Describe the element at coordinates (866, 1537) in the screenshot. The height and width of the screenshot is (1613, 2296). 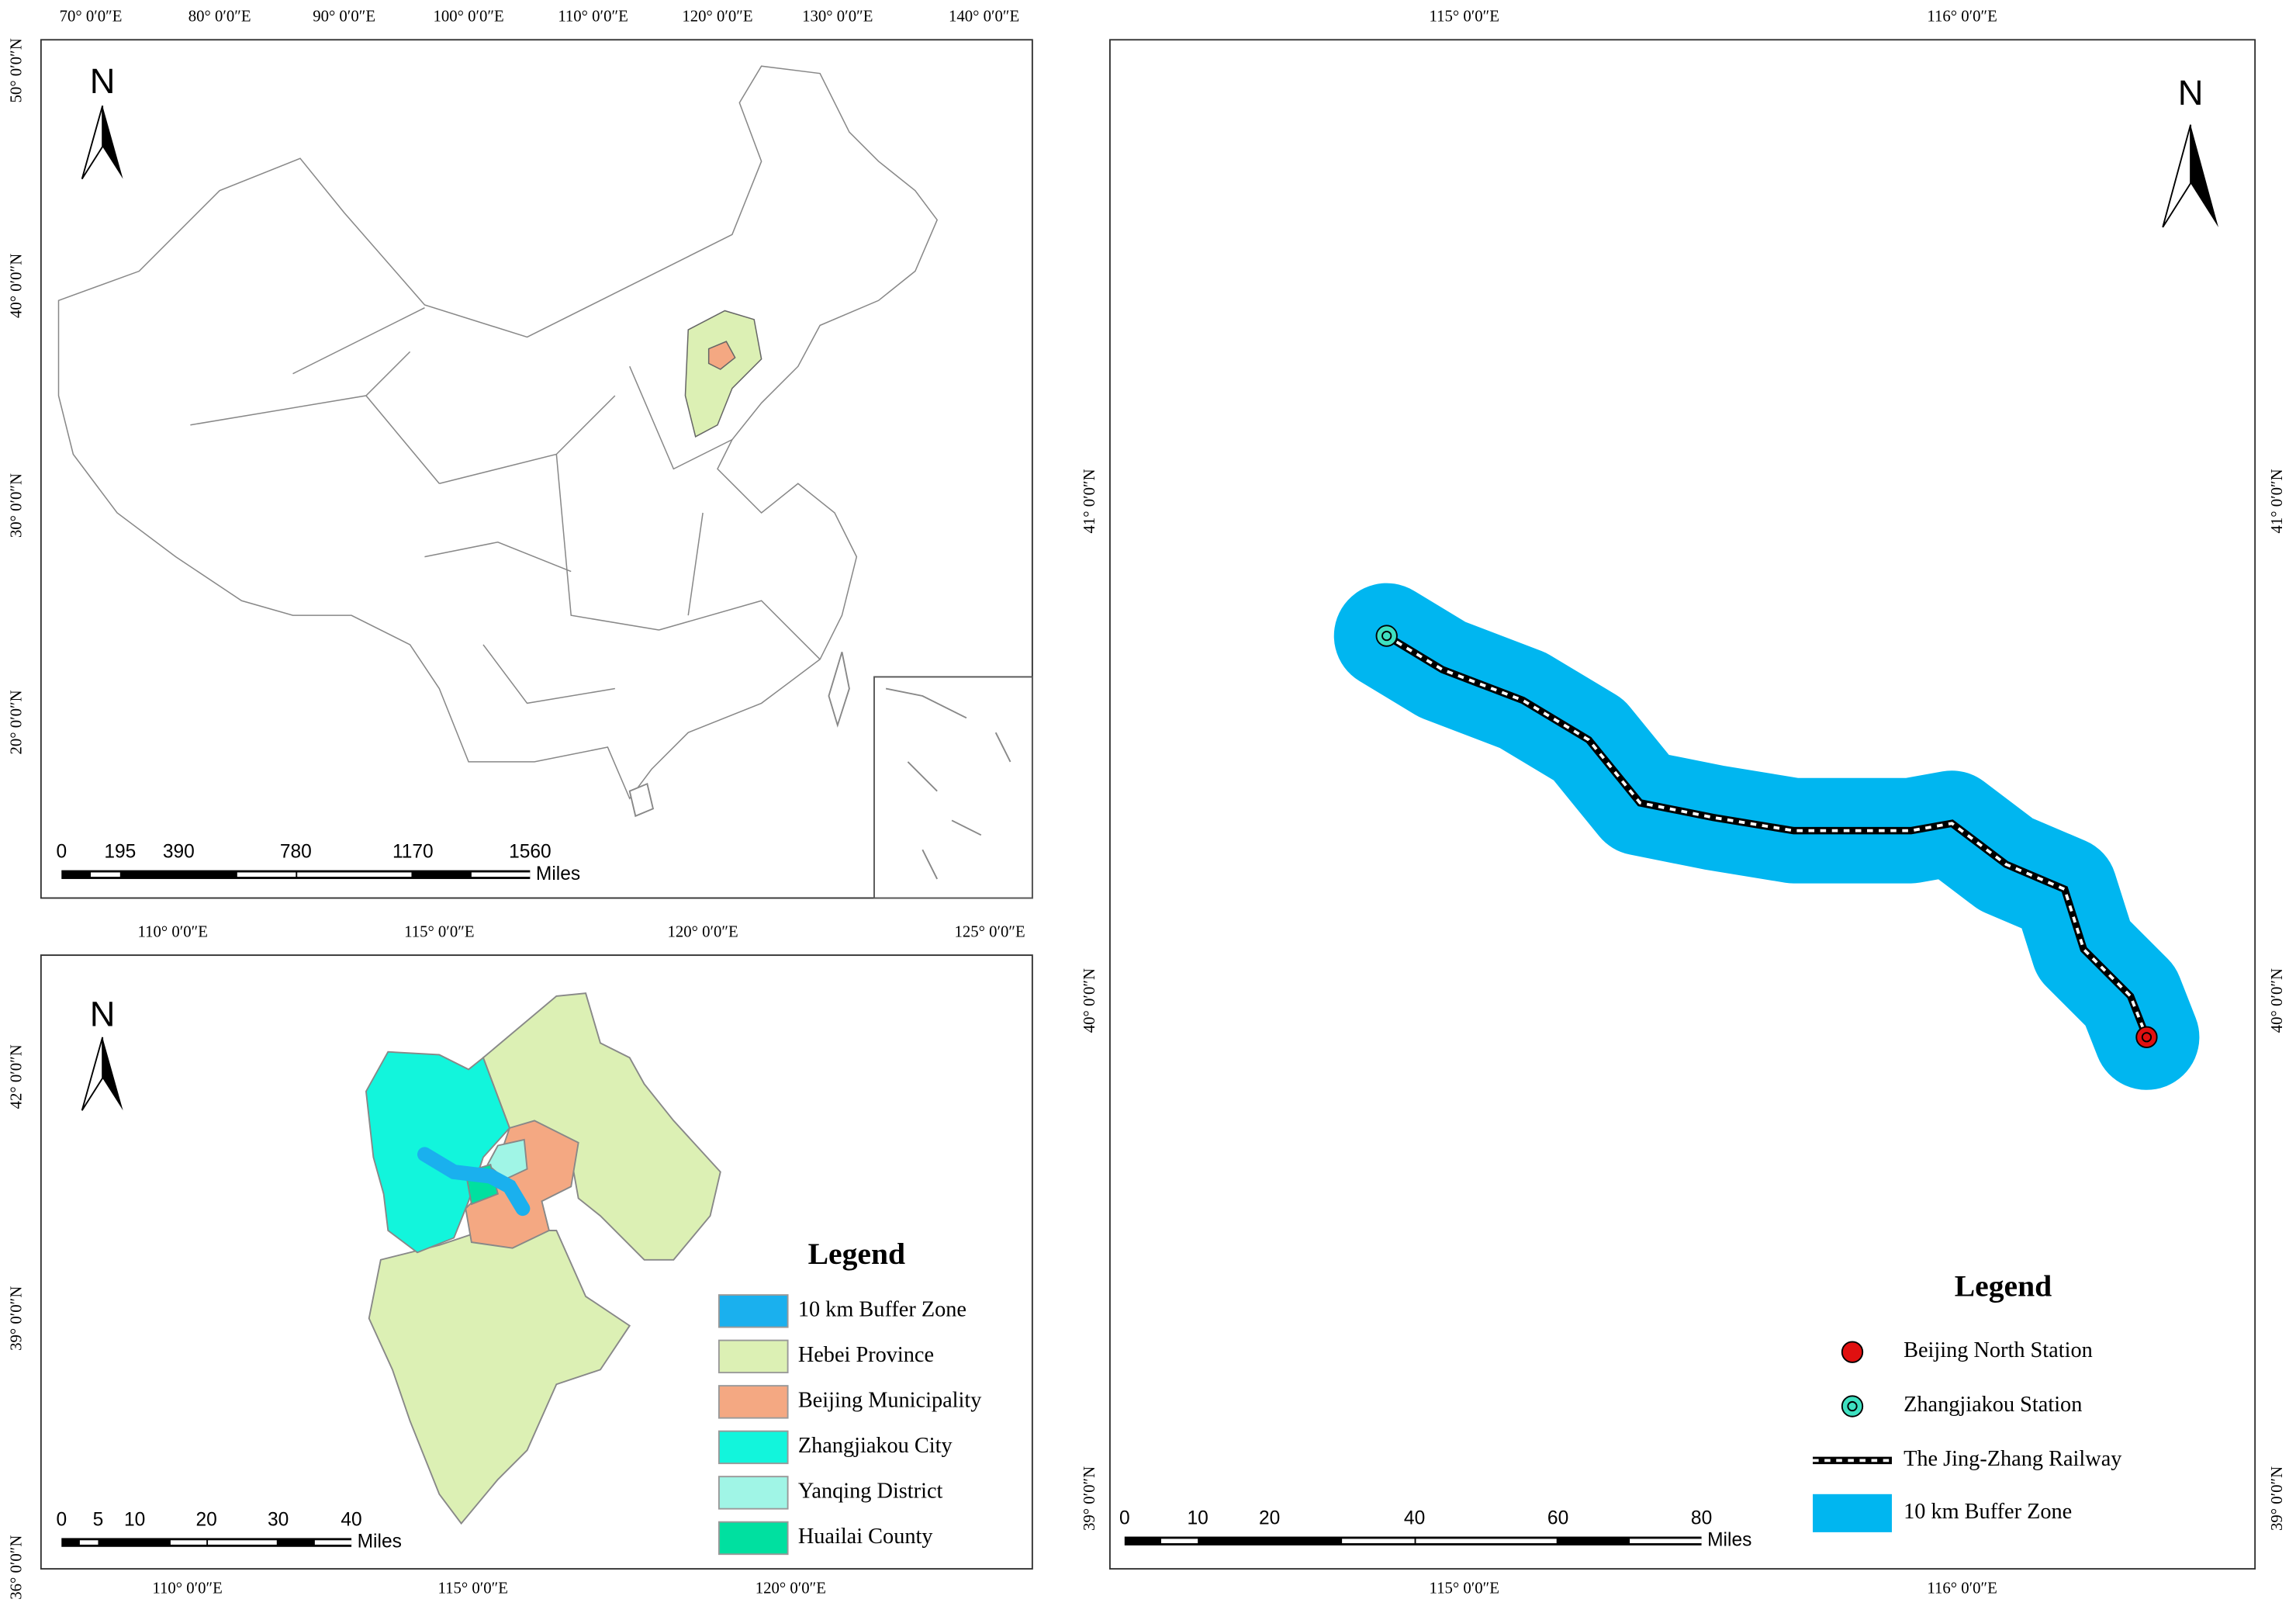
I see `legend-label: Huailai County` at that location.